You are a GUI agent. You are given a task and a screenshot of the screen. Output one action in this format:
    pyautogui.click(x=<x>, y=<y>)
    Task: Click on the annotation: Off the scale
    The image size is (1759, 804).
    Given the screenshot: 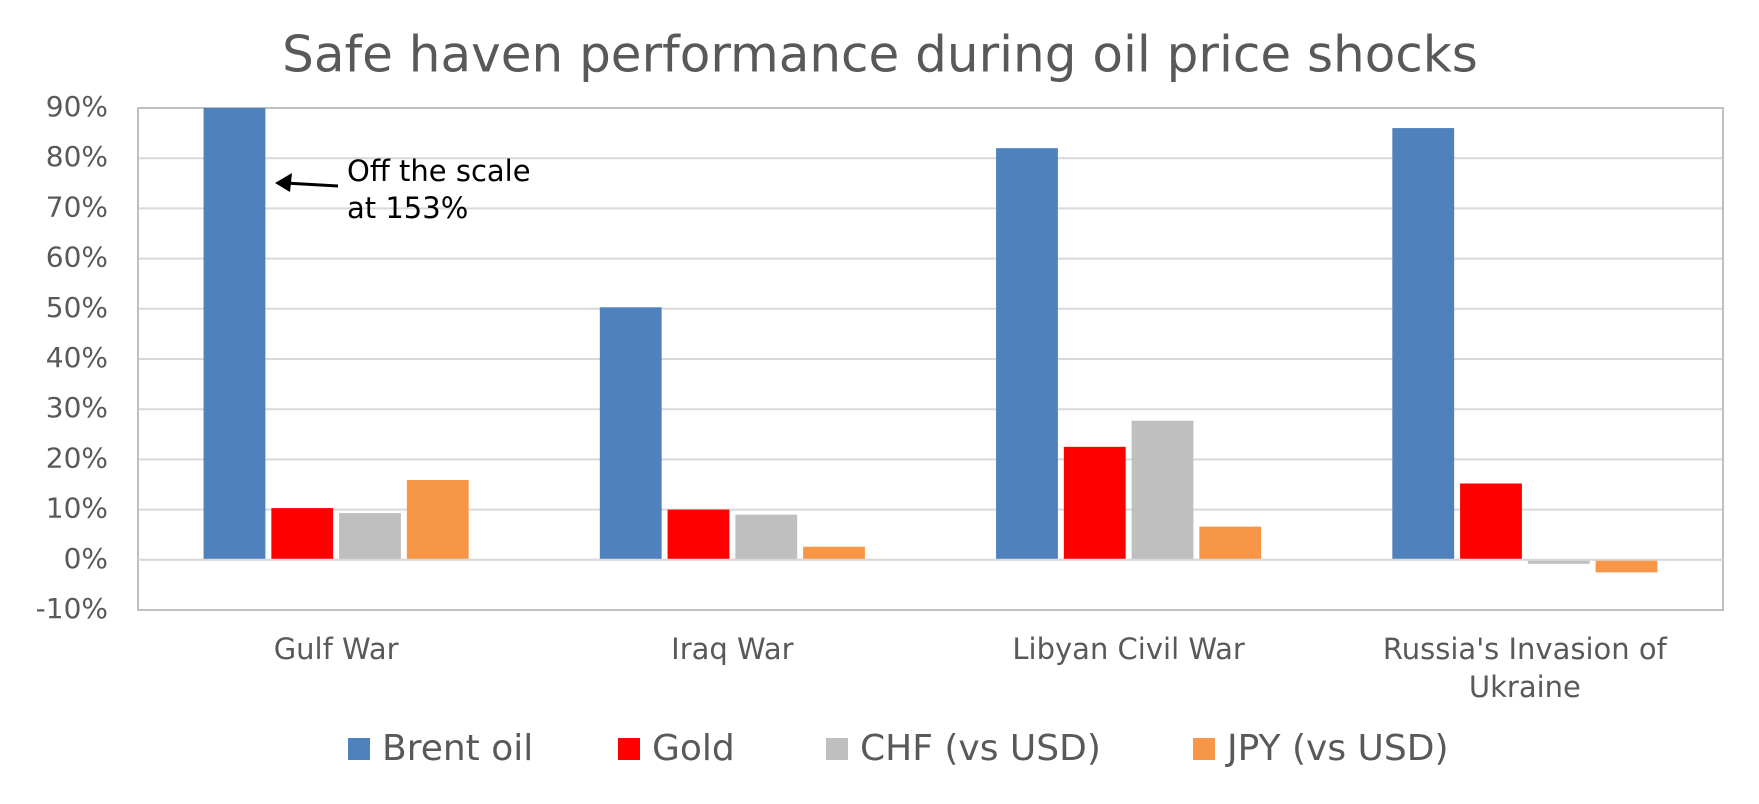 What is the action you would take?
    pyautogui.click(x=439, y=171)
    